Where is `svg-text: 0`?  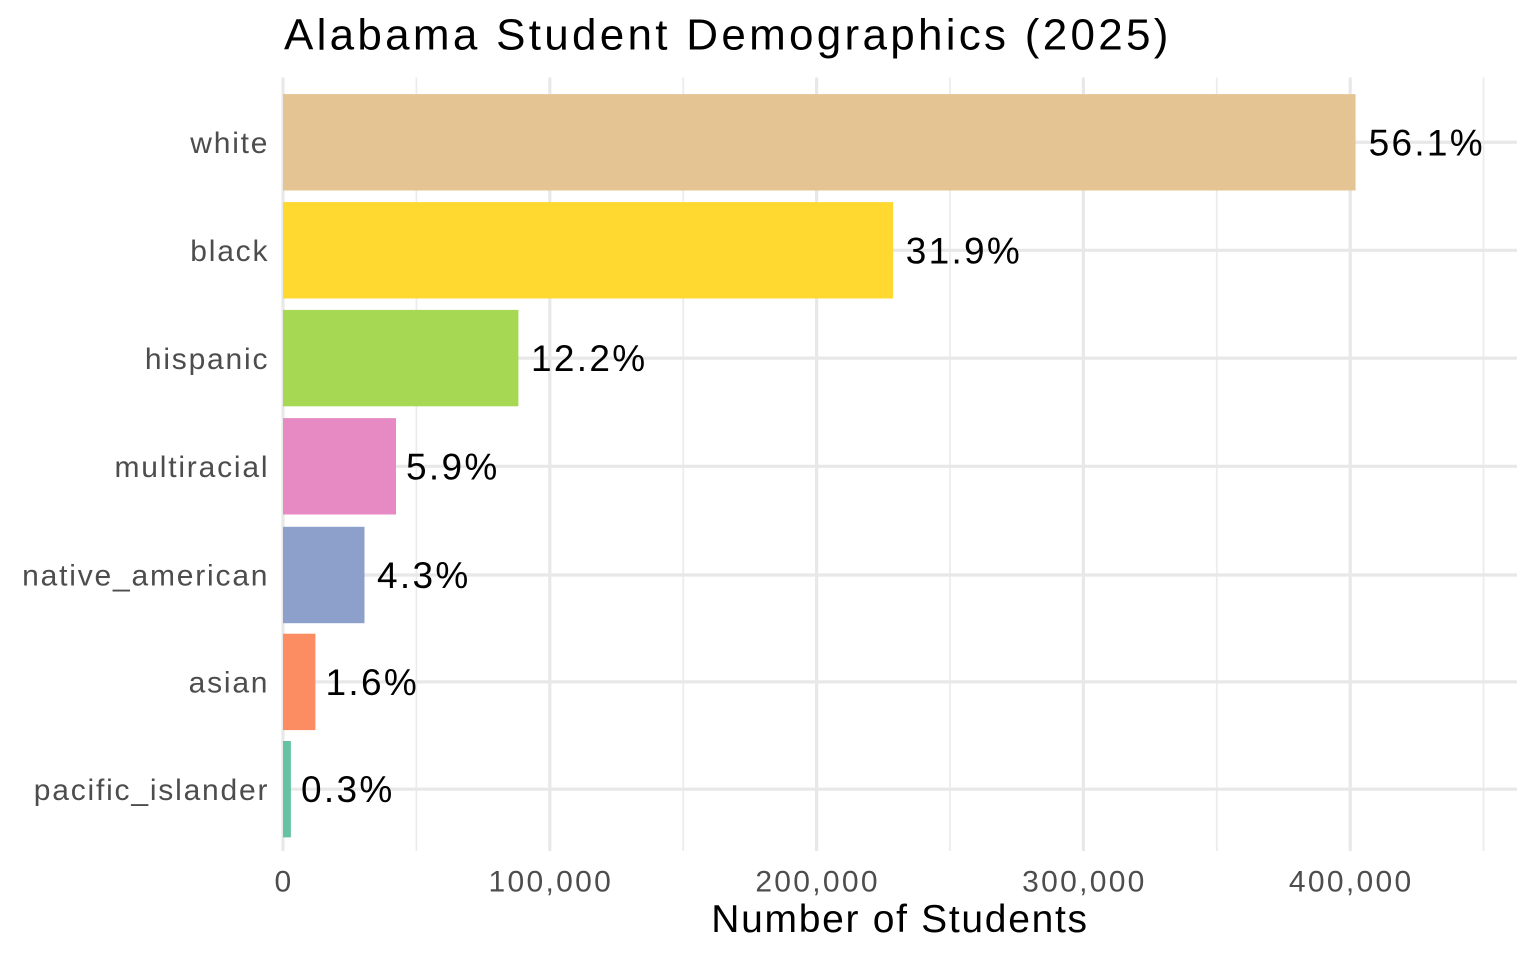
svg-text: 0 is located at coordinates (284, 881).